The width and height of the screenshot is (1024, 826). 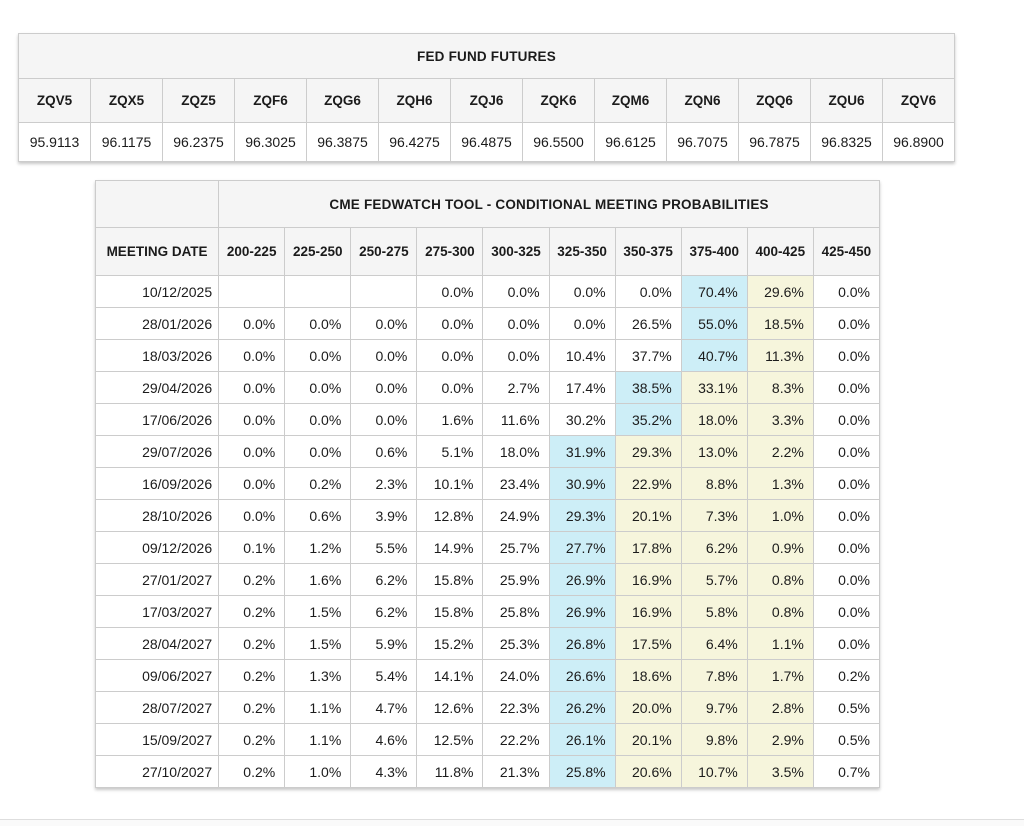 What do you see at coordinates (648, 419) in the screenshot?
I see `probability-cell: 35.2%` at bounding box center [648, 419].